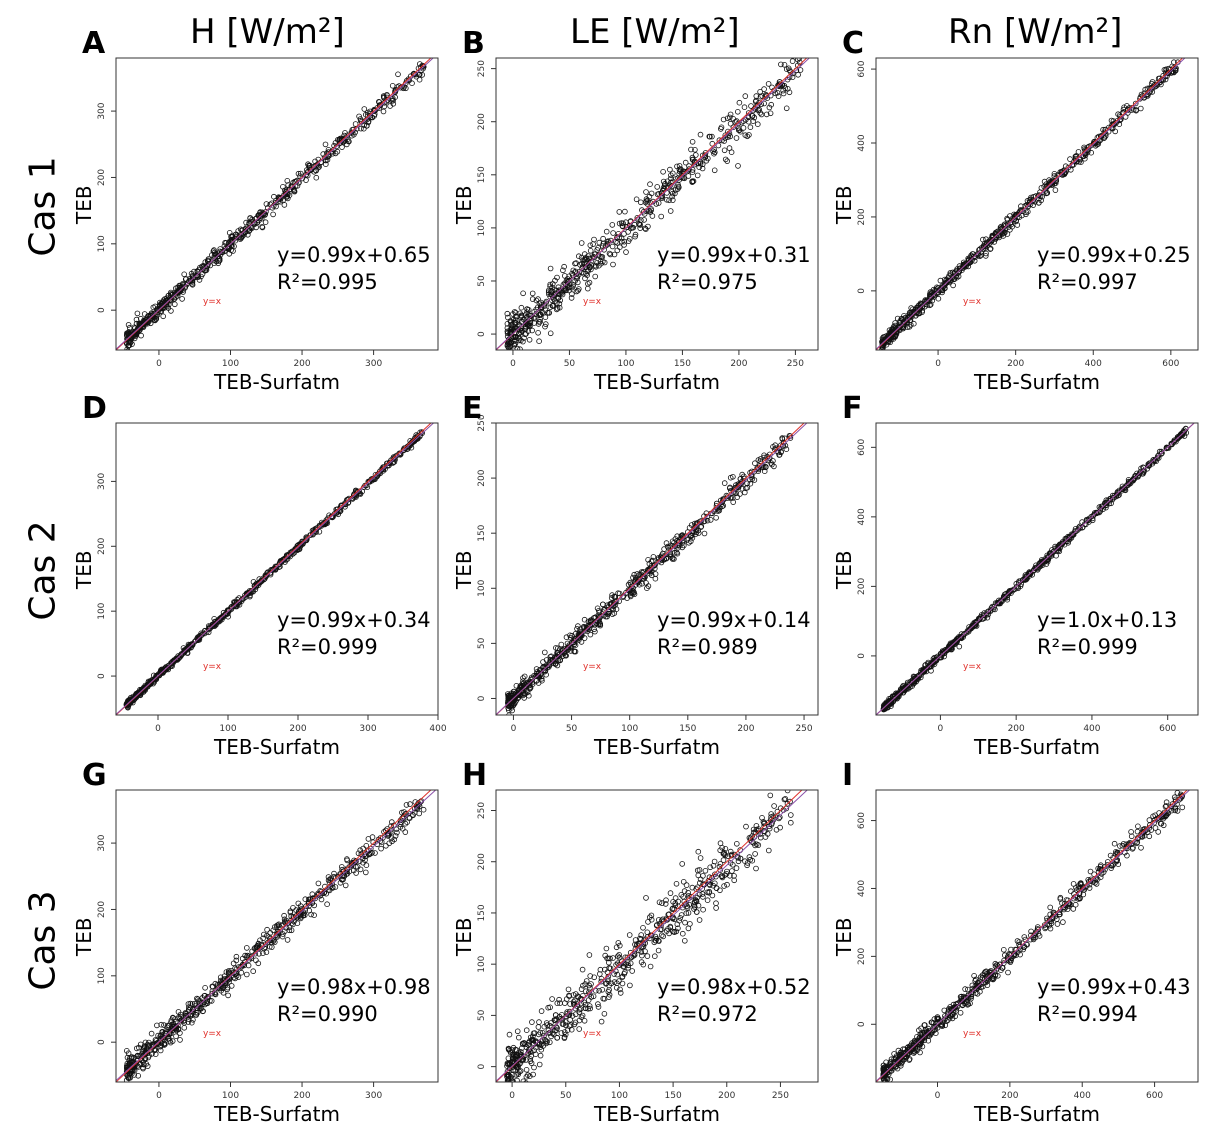 The height and width of the screenshot is (1126, 1212). Describe the element at coordinates (707, 281) in the screenshot. I see `r-squared: R²=0.975` at that location.